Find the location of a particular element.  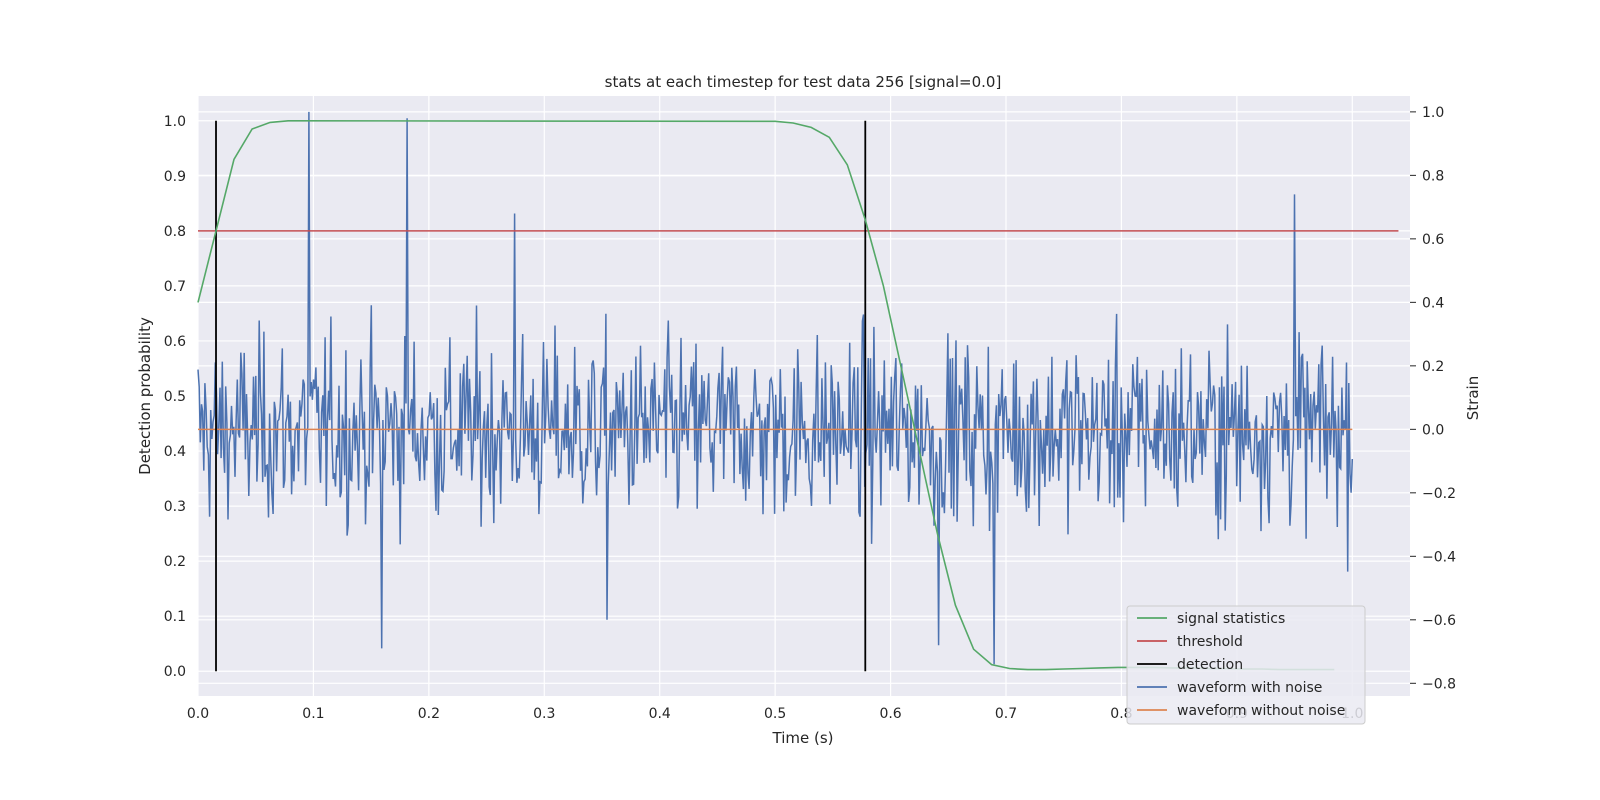

y2-axis-label: Strain is located at coordinates (1473, 398).